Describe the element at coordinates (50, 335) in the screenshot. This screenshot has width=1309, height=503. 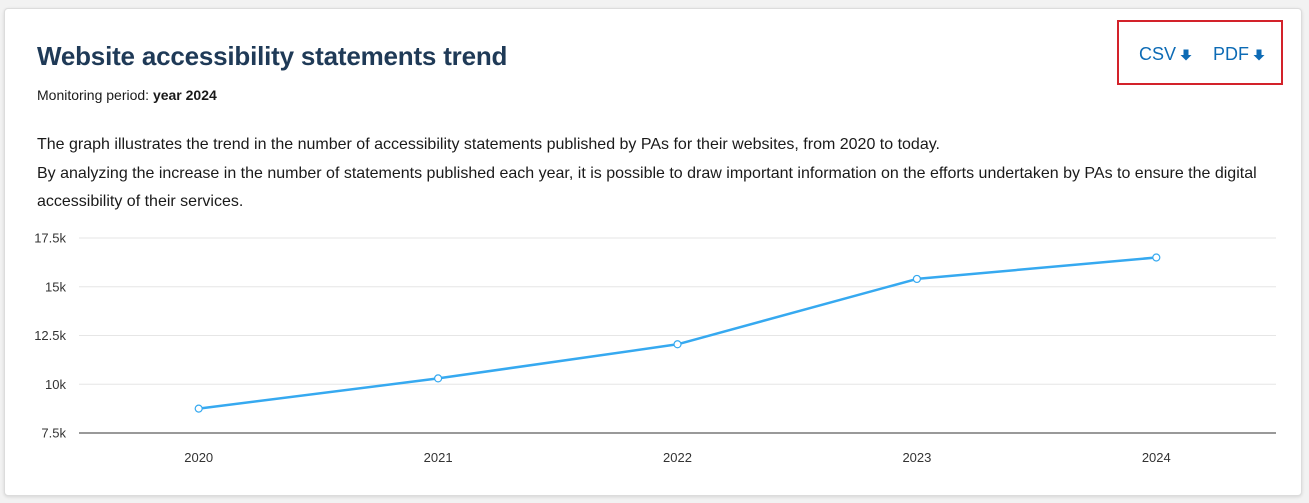
I see `y-tick-label: 12.5k` at that location.